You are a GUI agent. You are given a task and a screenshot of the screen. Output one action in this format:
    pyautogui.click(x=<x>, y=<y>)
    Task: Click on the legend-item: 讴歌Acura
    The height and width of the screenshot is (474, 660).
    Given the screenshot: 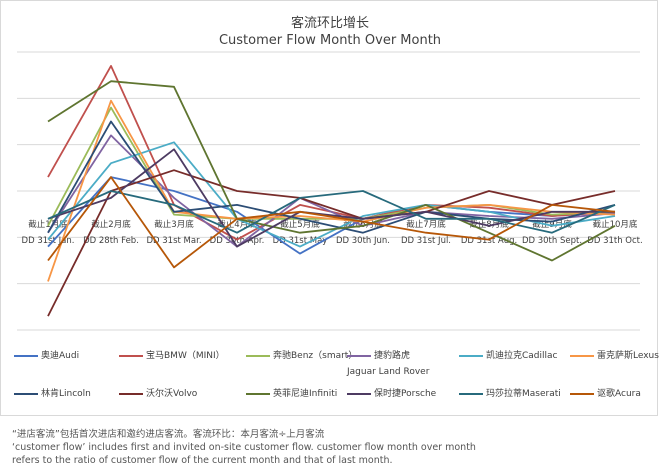 What is the action you would take?
    pyautogui.click(x=605, y=392)
    